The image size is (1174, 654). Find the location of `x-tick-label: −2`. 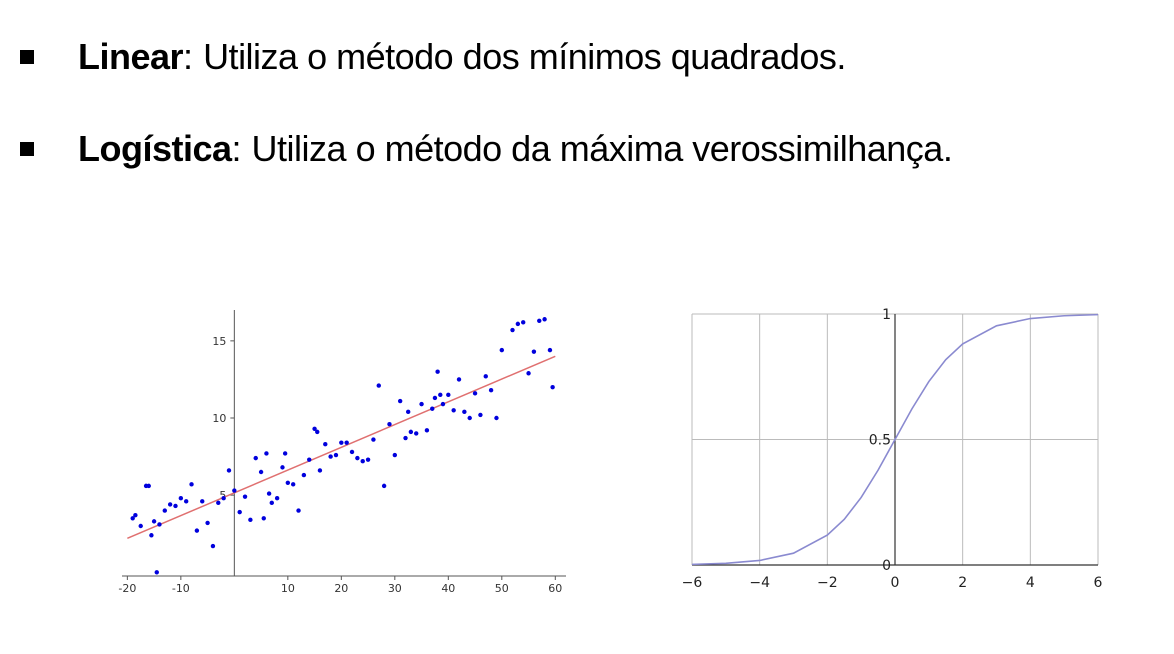

x-tick-label: −2 is located at coordinates (827, 583).